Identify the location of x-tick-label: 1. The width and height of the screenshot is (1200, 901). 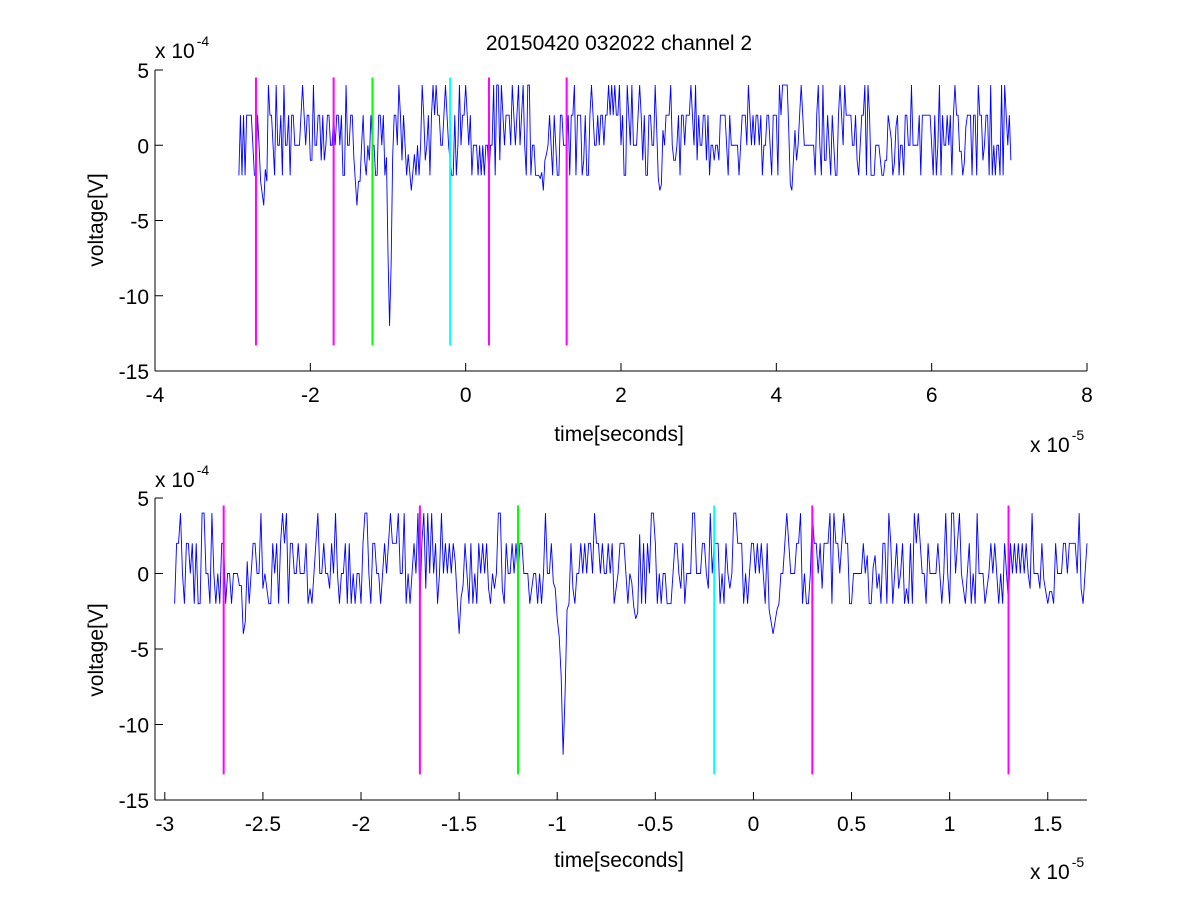
(950, 824).